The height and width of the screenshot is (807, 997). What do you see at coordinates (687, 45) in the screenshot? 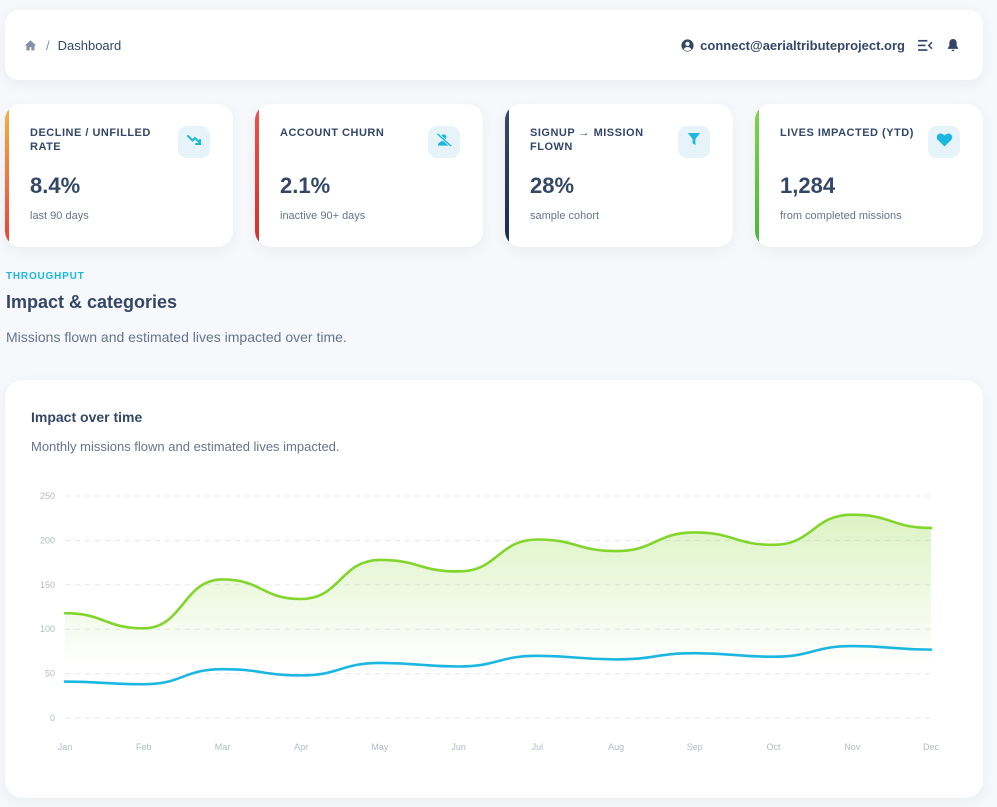
I see `user-circle-icon` at bounding box center [687, 45].